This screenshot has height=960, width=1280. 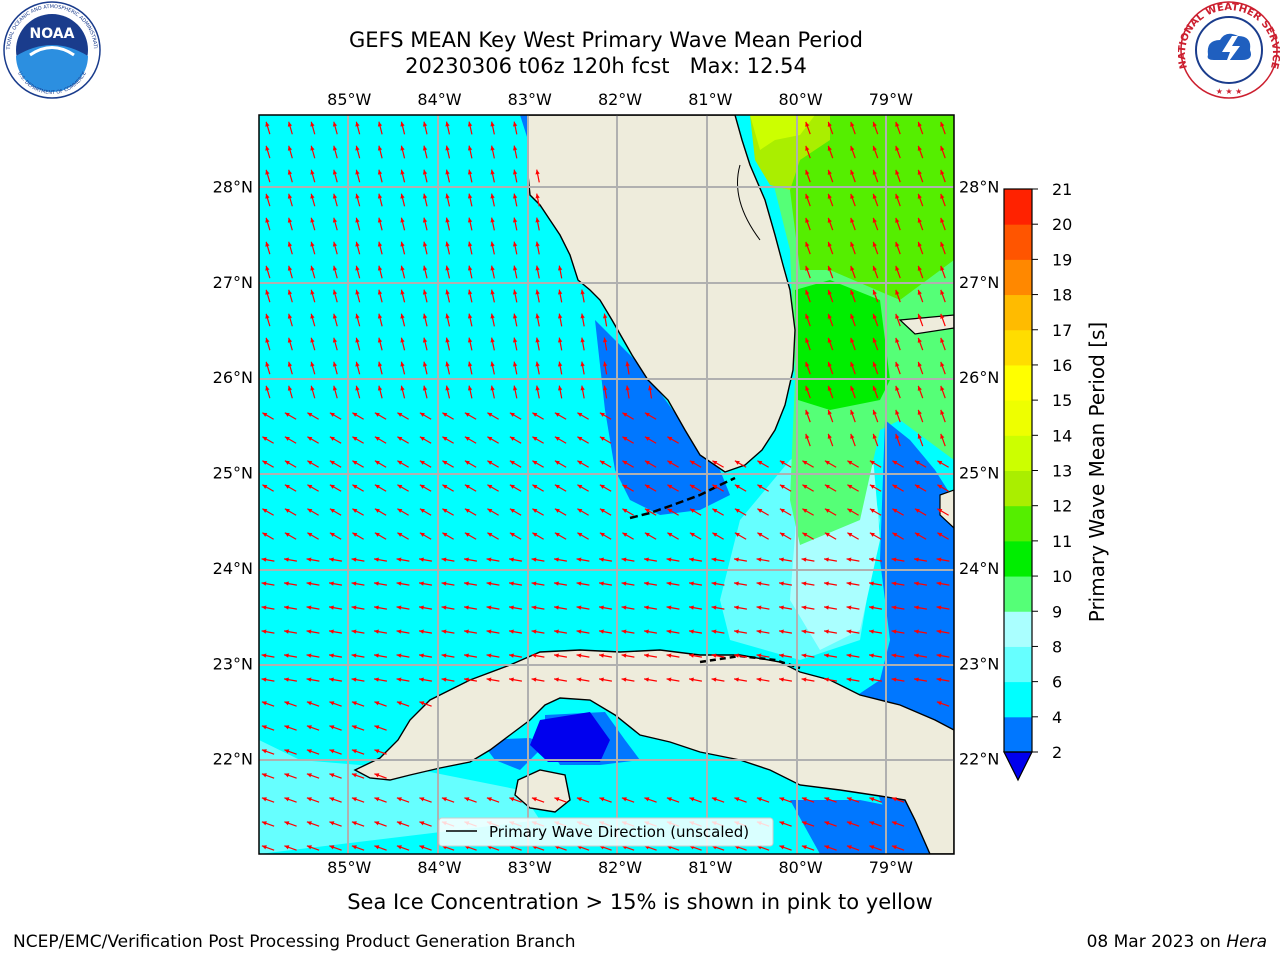 I want to click on colorbar-tick-label: 4, so click(x=1057, y=717).